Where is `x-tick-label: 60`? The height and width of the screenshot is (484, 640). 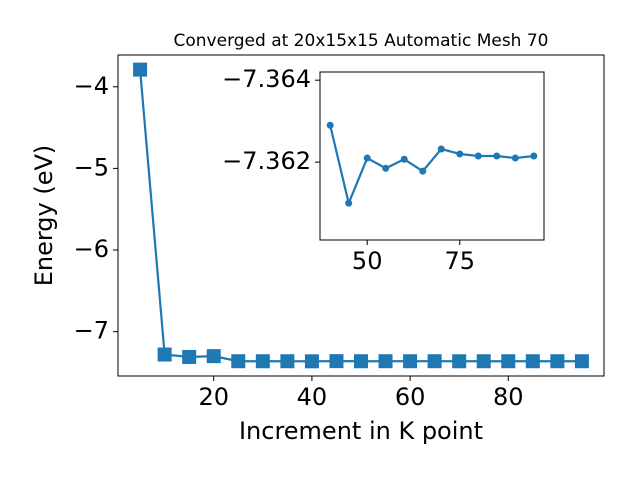 x-tick-label: 60 is located at coordinates (410, 397).